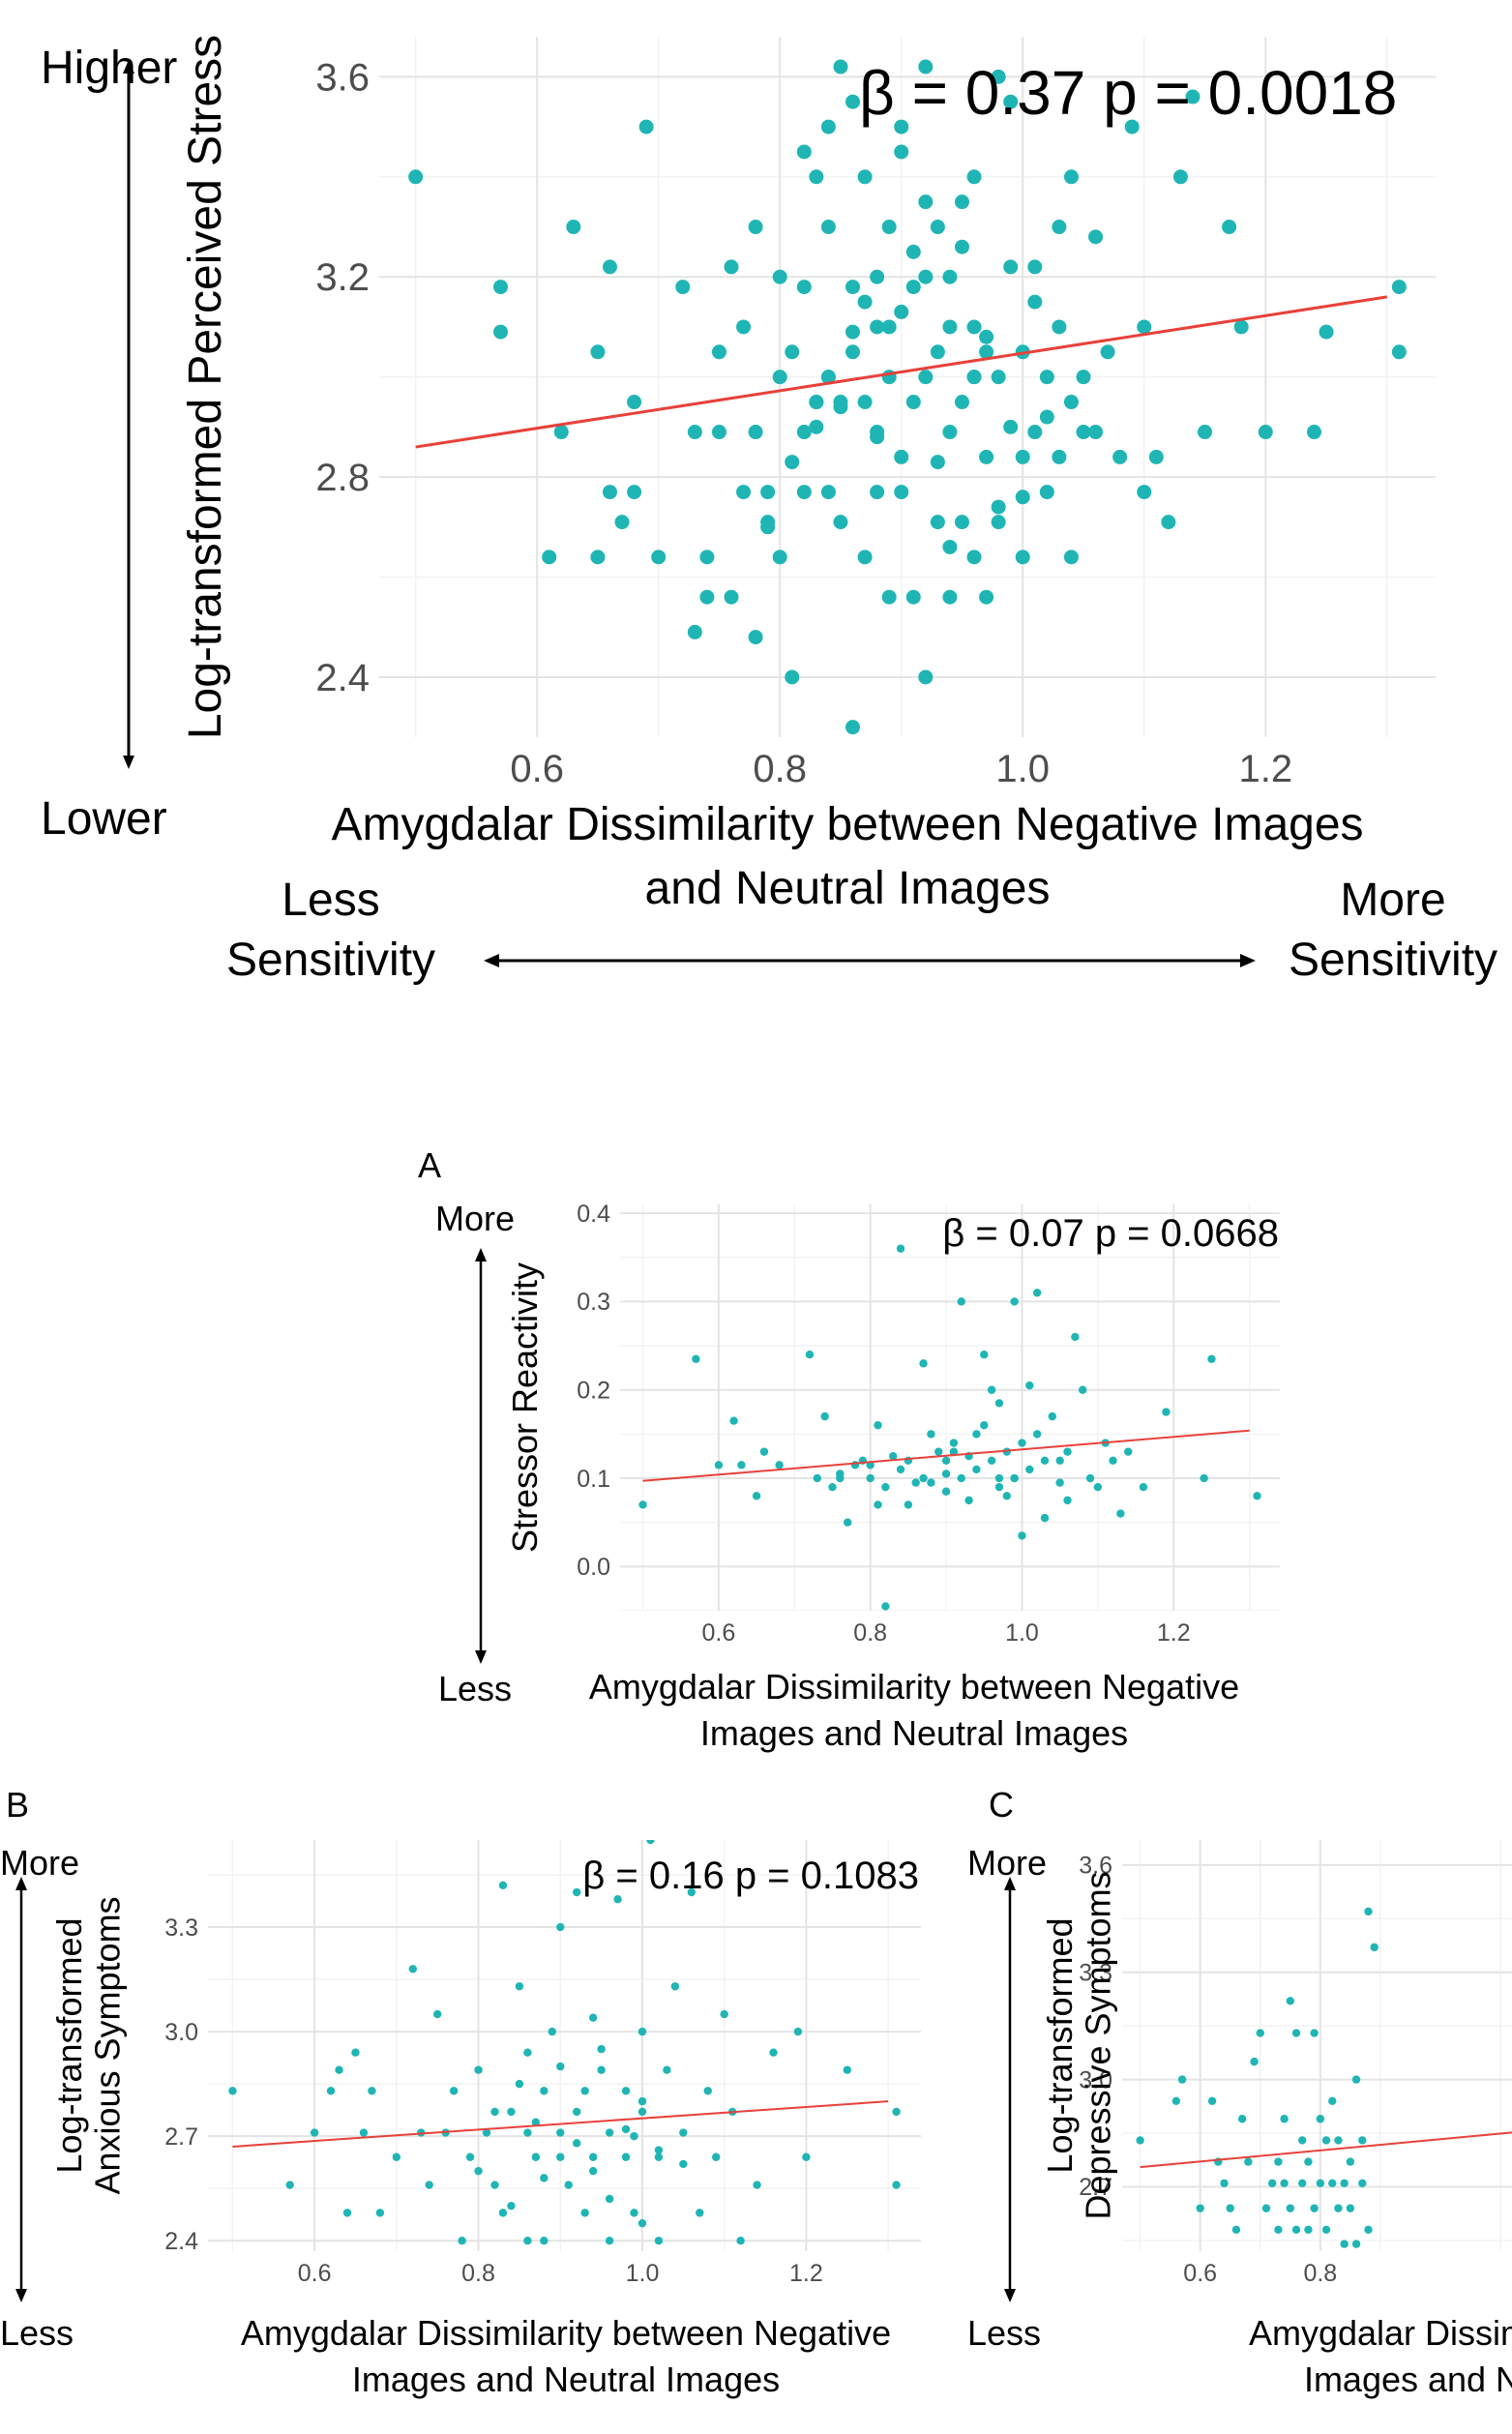 The image size is (1512, 2434). I want to click on y-arrow-bottom-label: Less, so click(475, 1689).